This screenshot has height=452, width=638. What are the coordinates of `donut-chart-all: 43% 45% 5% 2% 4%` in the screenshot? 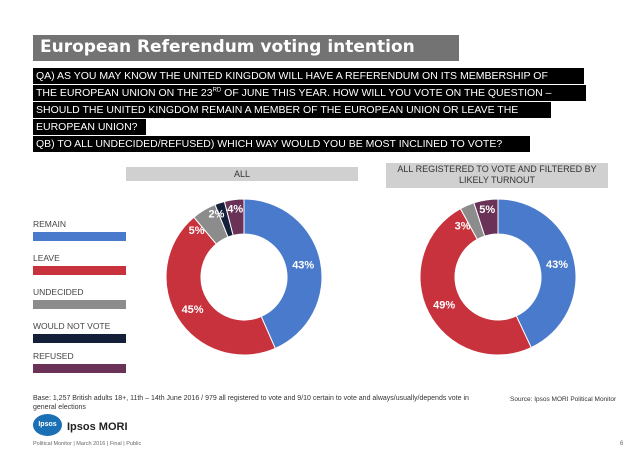 It's located at (244, 277).